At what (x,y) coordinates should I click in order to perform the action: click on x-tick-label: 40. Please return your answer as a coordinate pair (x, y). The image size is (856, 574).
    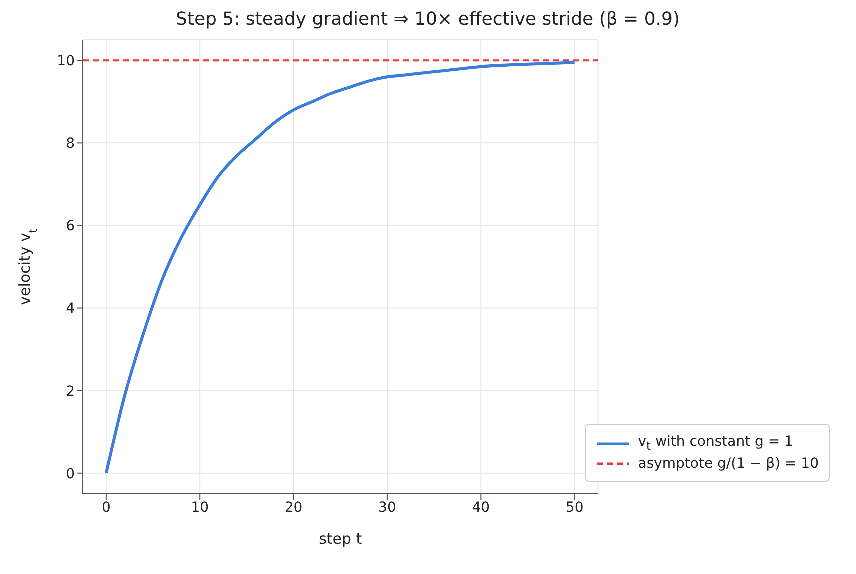
    Looking at the image, I should click on (481, 508).